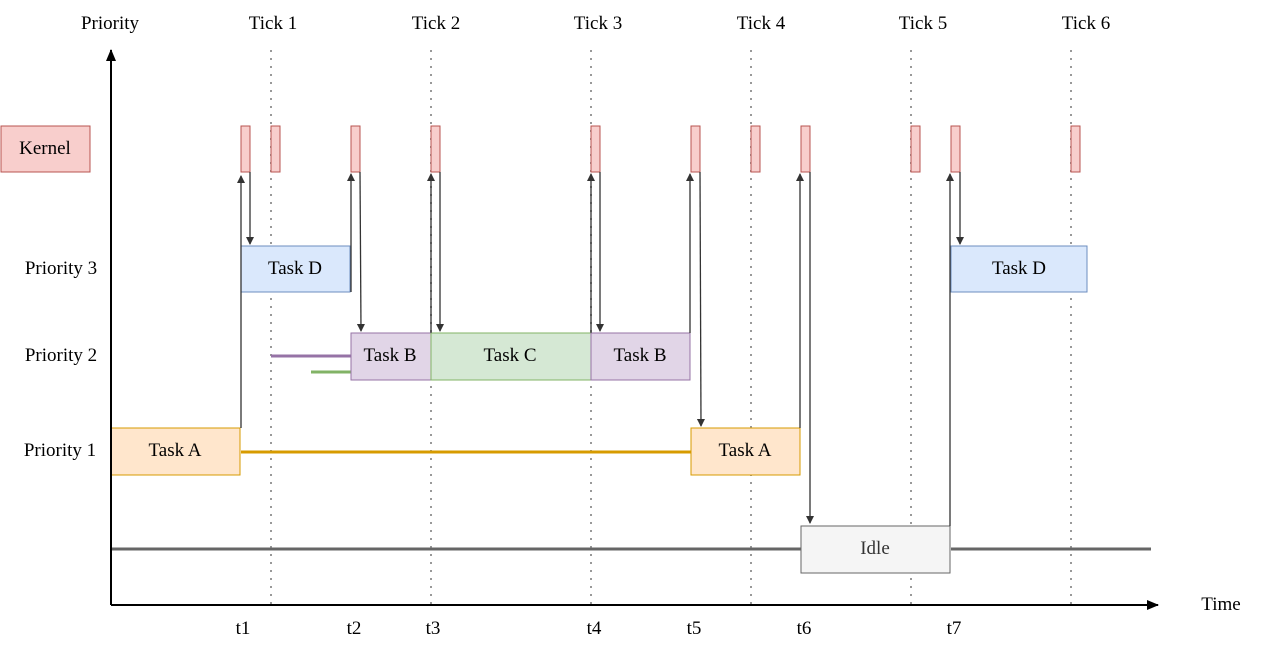  I want to click on task-b-label-1: Task B, so click(389, 355).